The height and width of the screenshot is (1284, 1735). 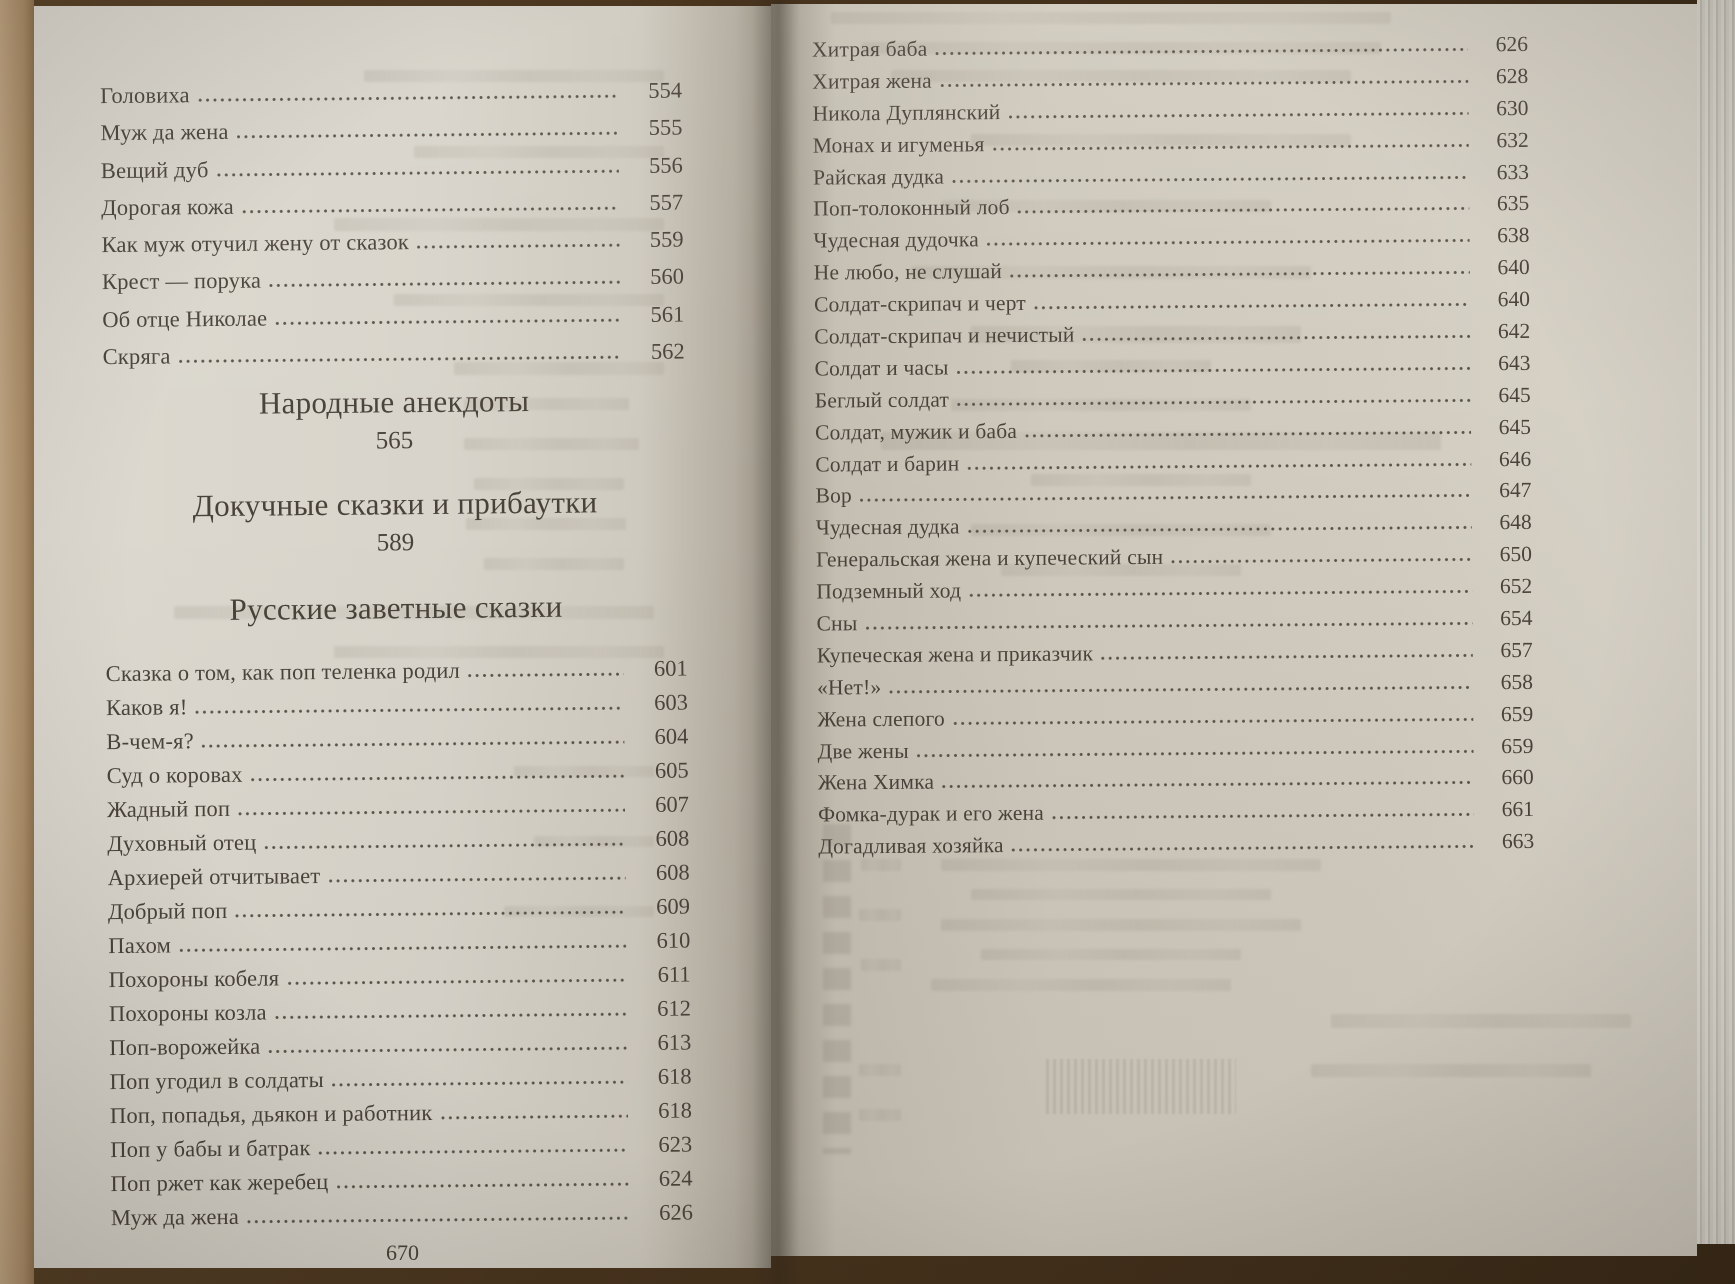 What do you see at coordinates (670, 668) in the screenshot?
I see `entry-page: 601` at bounding box center [670, 668].